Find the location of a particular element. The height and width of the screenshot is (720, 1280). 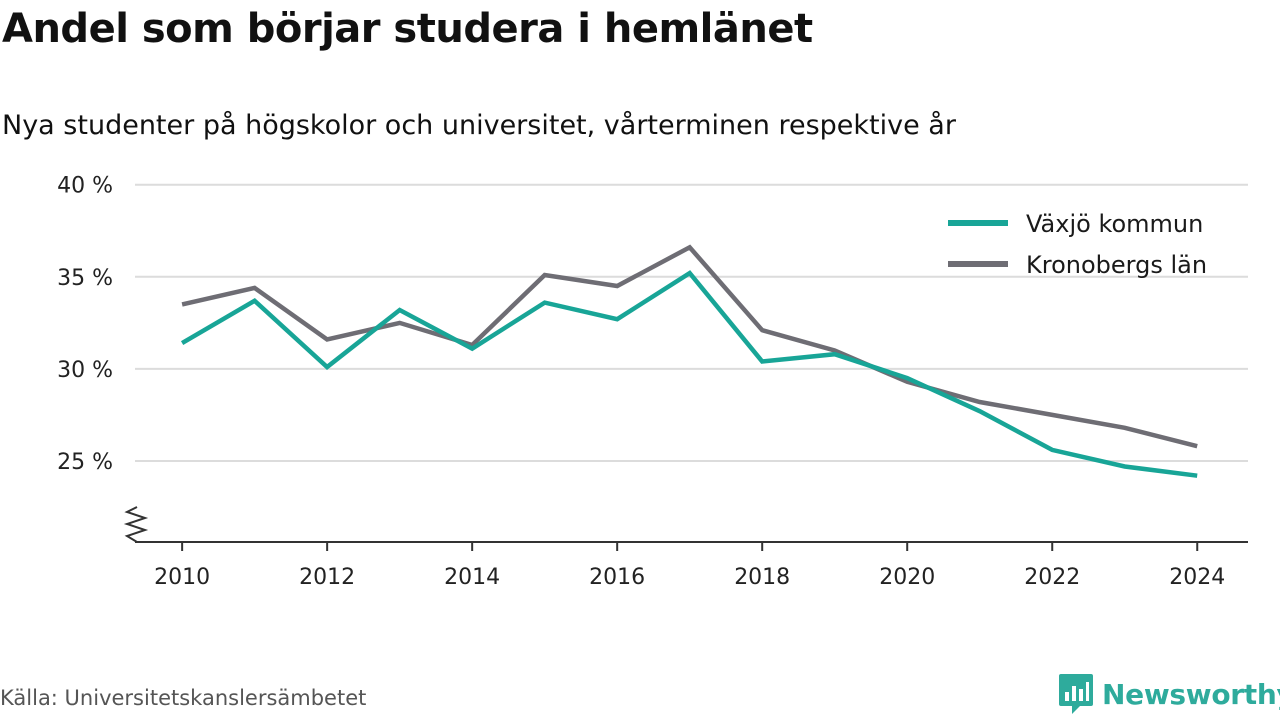

x-tick-label: 2016 is located at coordinates (617, 577).